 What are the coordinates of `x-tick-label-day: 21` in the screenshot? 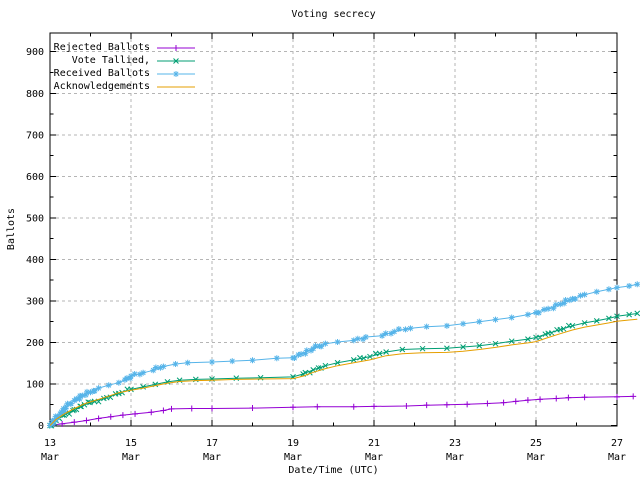 It's located at (374, 443).